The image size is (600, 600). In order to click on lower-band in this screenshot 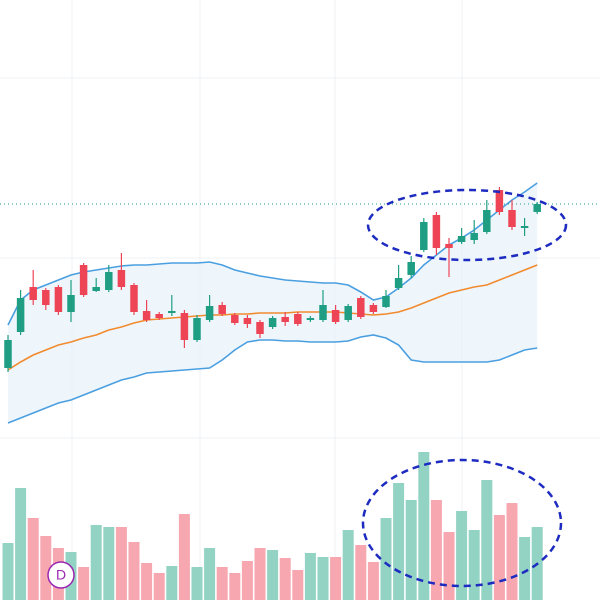, I will do `click(272, 379)`.